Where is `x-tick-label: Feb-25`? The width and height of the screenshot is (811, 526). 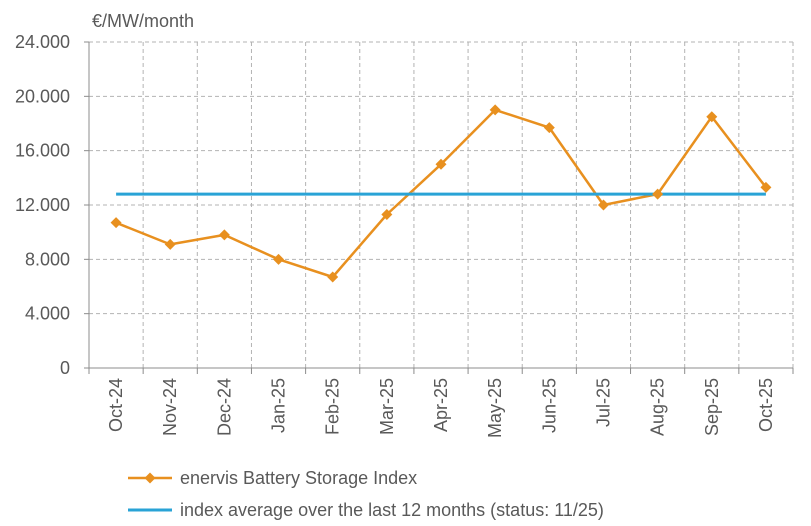
x-tick-label: Feb-25 is located at coordinates (333, 406).